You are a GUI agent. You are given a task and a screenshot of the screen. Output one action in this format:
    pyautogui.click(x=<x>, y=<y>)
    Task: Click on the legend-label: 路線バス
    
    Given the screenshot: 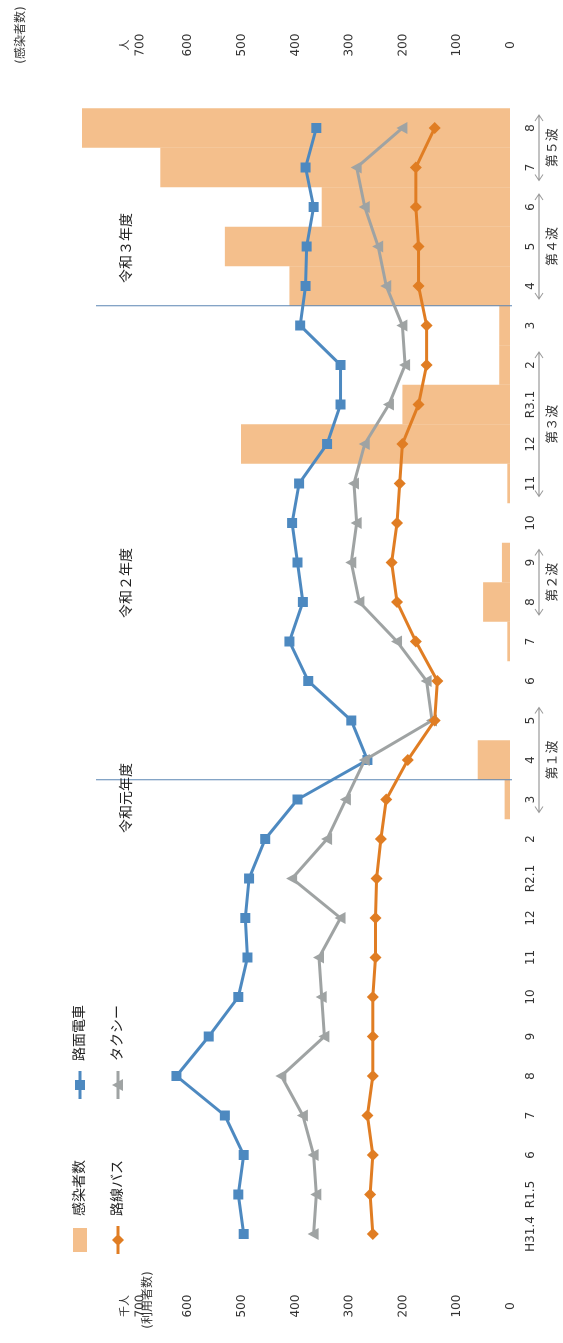 What is the action you would take?
    pyautogui.click(x=118, y=1188)
    